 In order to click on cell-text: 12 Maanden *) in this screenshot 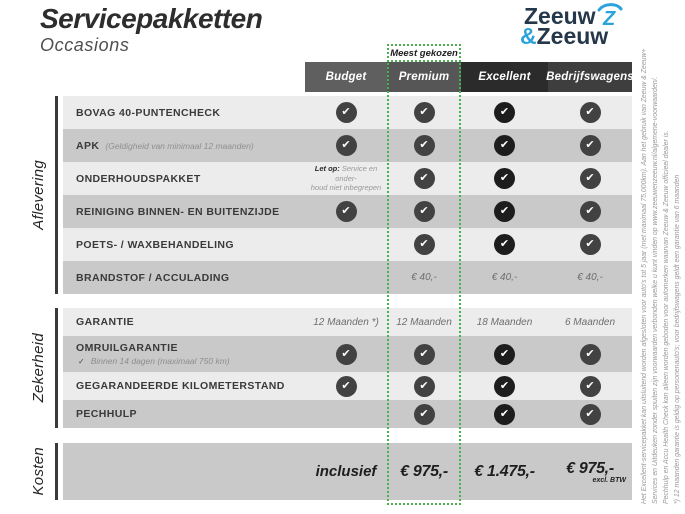, I will do `click(346, 322)`.